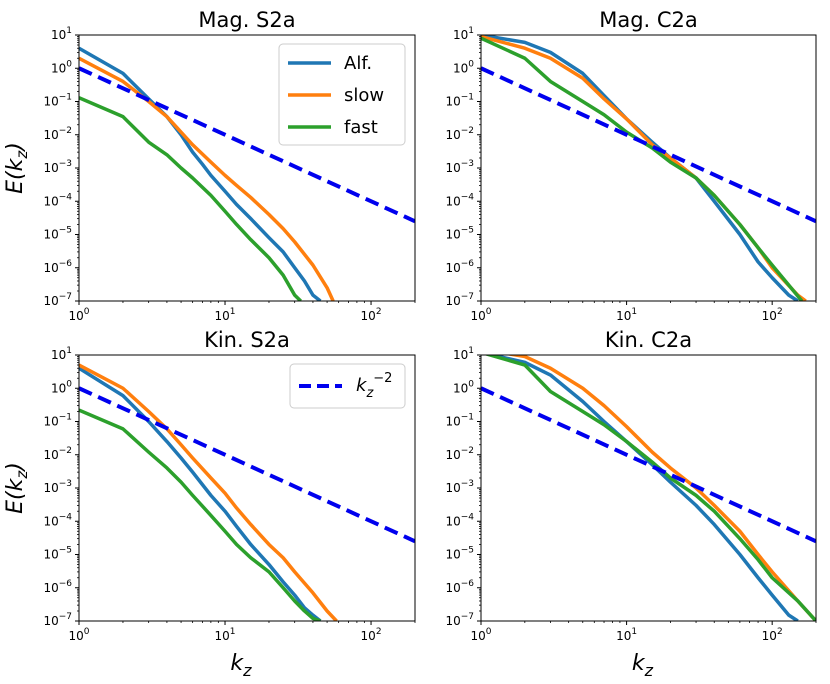 This screenshot has height=684, width=830. I want to click on legend: Alf. slow fast, so click(342, 94).